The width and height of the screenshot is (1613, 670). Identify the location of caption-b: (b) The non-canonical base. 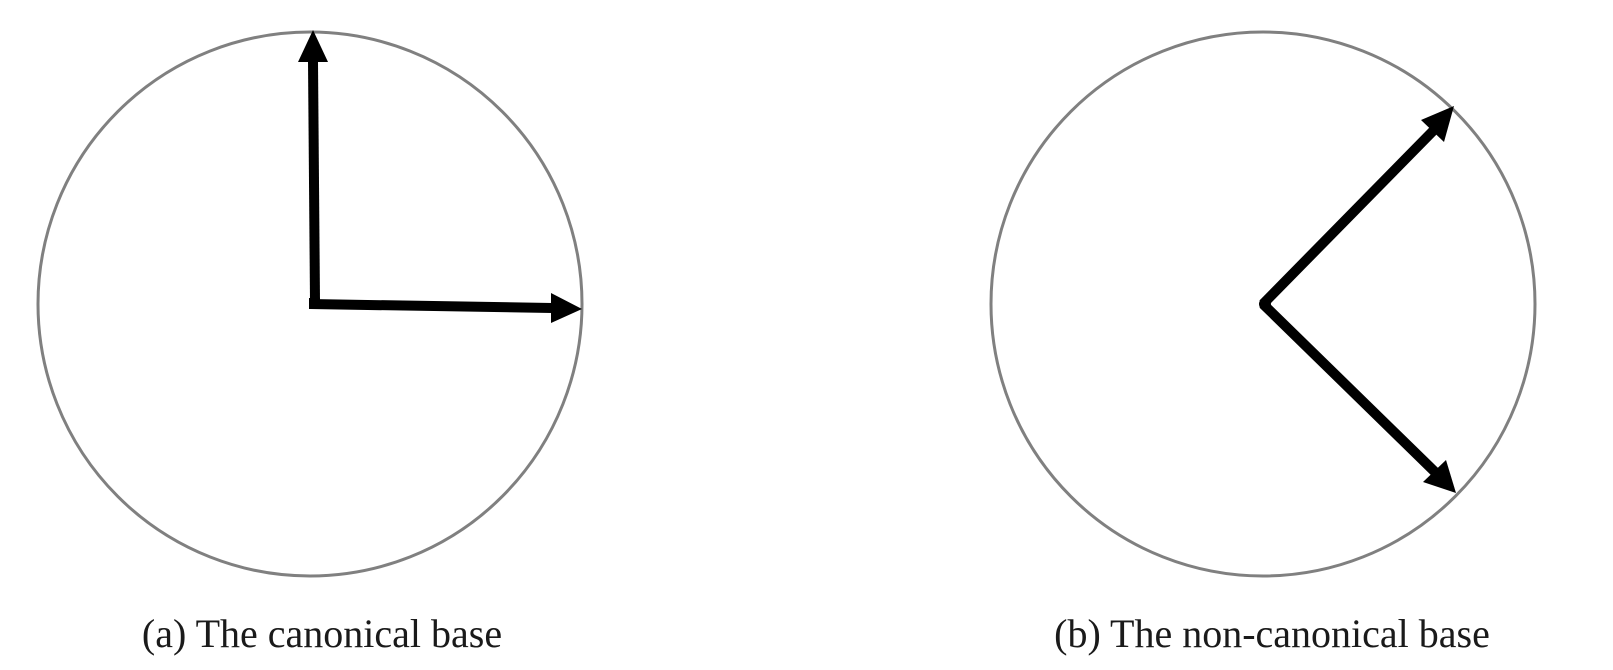
(1272, 633).